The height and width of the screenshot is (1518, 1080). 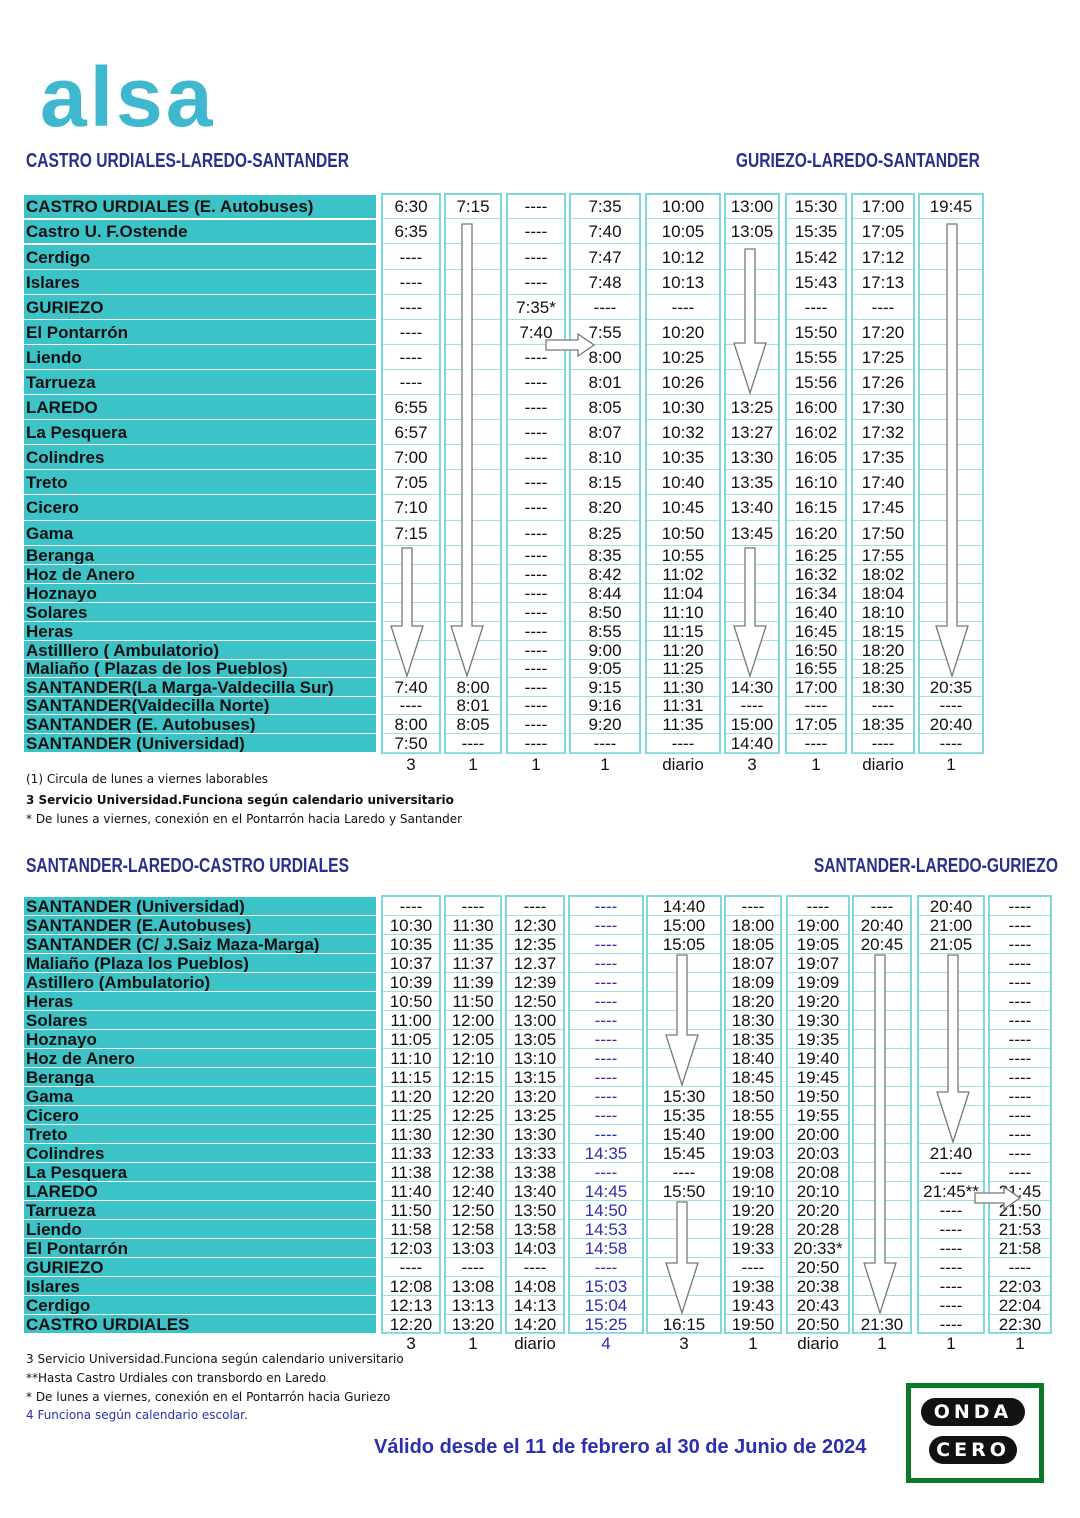 I want to click on time-cell: 16:20, so click(x=816, y=533).